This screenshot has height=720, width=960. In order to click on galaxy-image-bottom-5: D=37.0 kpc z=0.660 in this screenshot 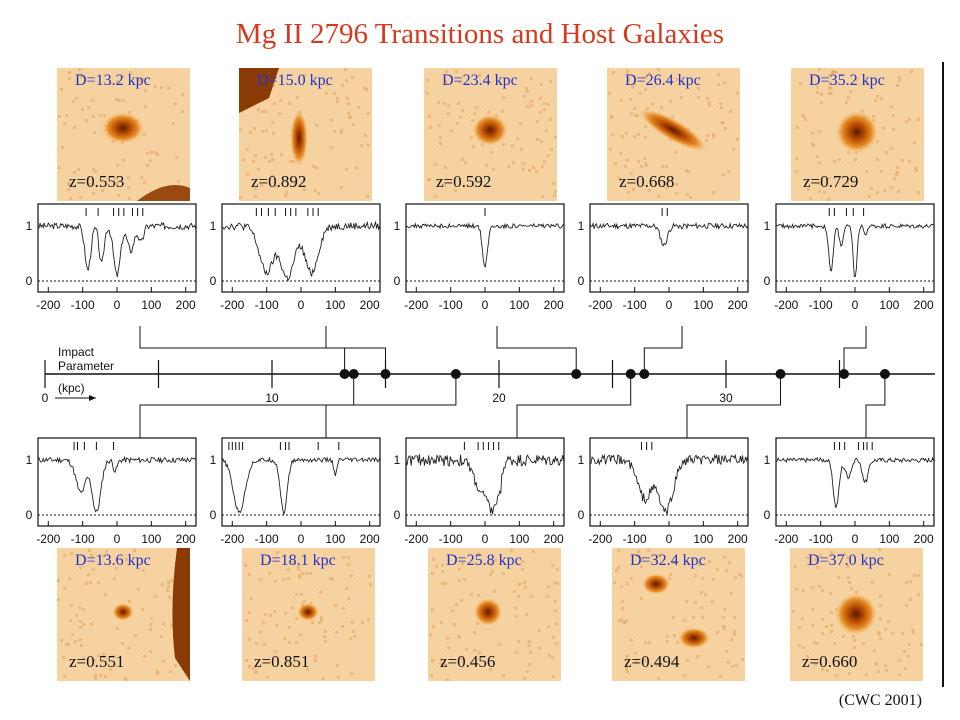, I will do `click(856, 614)`.